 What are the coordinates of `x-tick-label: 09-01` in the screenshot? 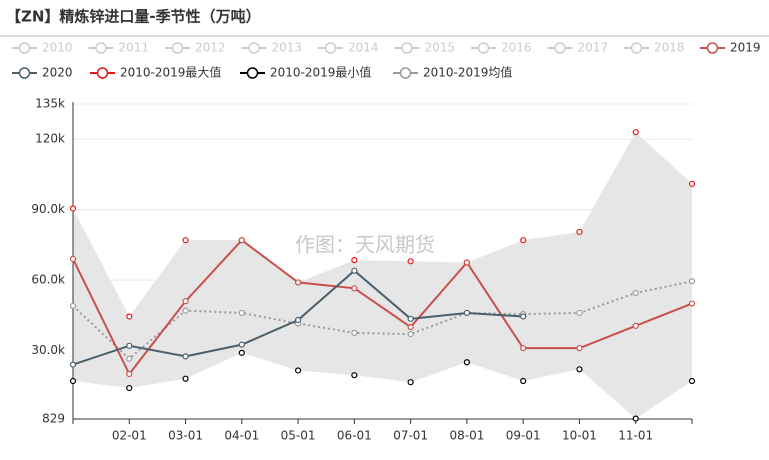 It's located at (523, 436).